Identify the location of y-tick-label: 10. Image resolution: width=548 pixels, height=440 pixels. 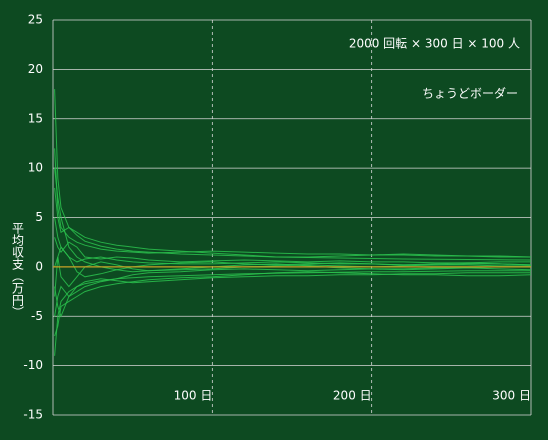
(35, 168).